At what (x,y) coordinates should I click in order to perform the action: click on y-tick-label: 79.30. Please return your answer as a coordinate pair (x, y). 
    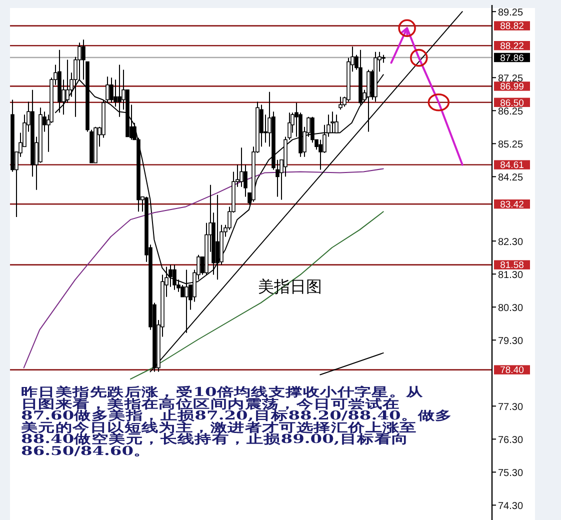
    Looking at the image, I should click on (511, 341).